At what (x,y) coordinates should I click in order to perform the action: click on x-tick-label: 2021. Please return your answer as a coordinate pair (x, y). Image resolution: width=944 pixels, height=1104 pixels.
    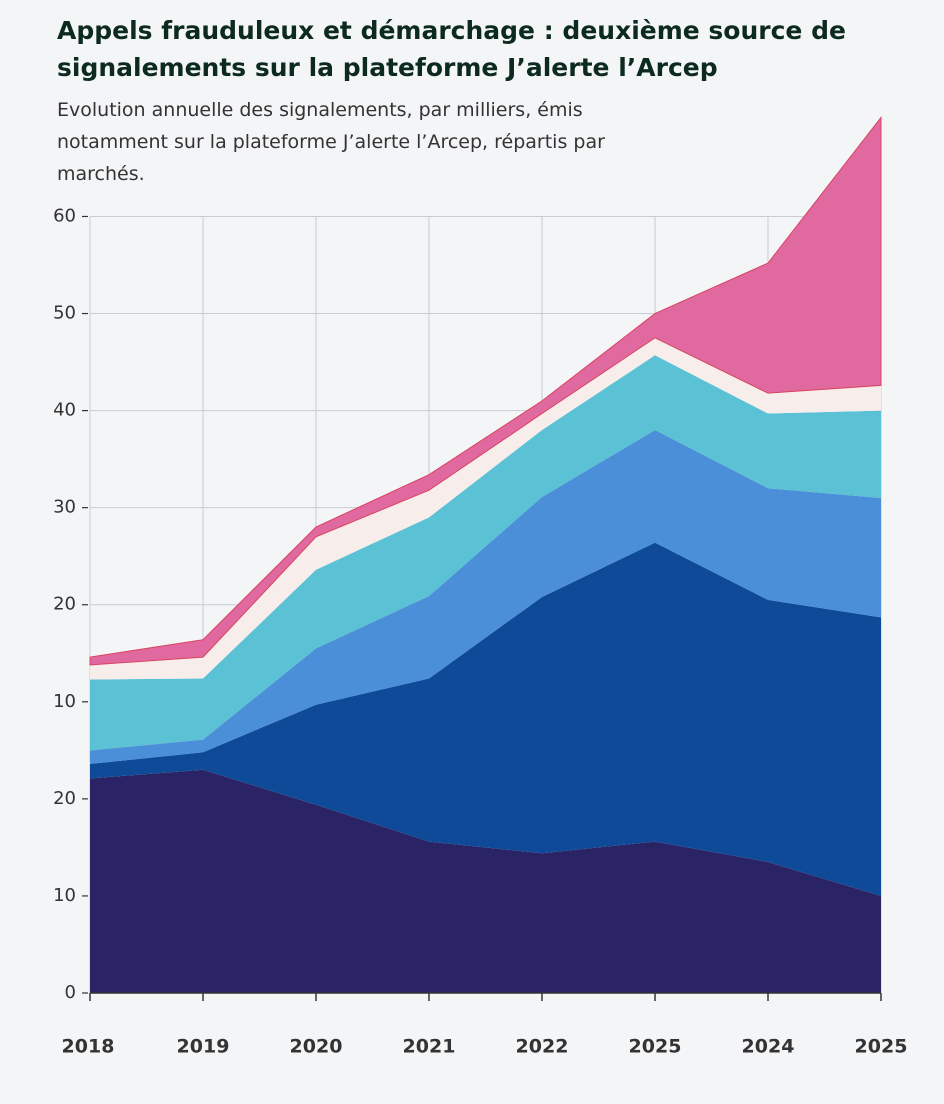
    Looking at the image, I should click on (429, 1047).